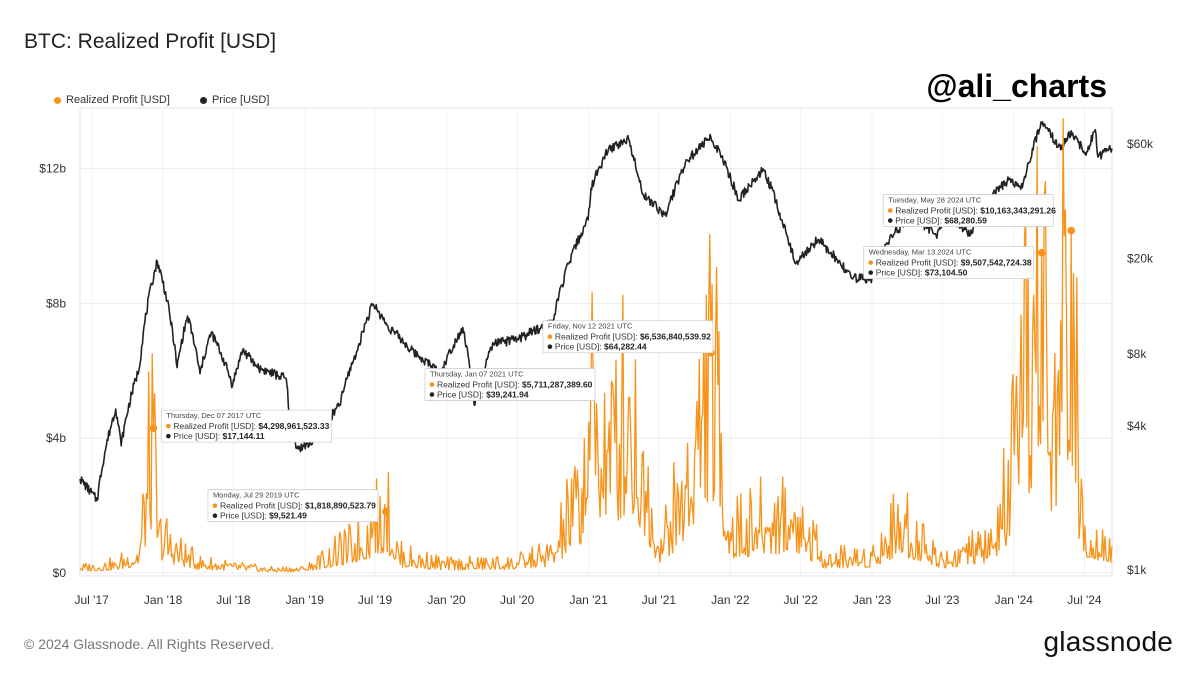 The image size is (1199, 675). I want to click on copyright-notice: © 2024 Glassnode. All Rights Reserved., so click(149, 644).